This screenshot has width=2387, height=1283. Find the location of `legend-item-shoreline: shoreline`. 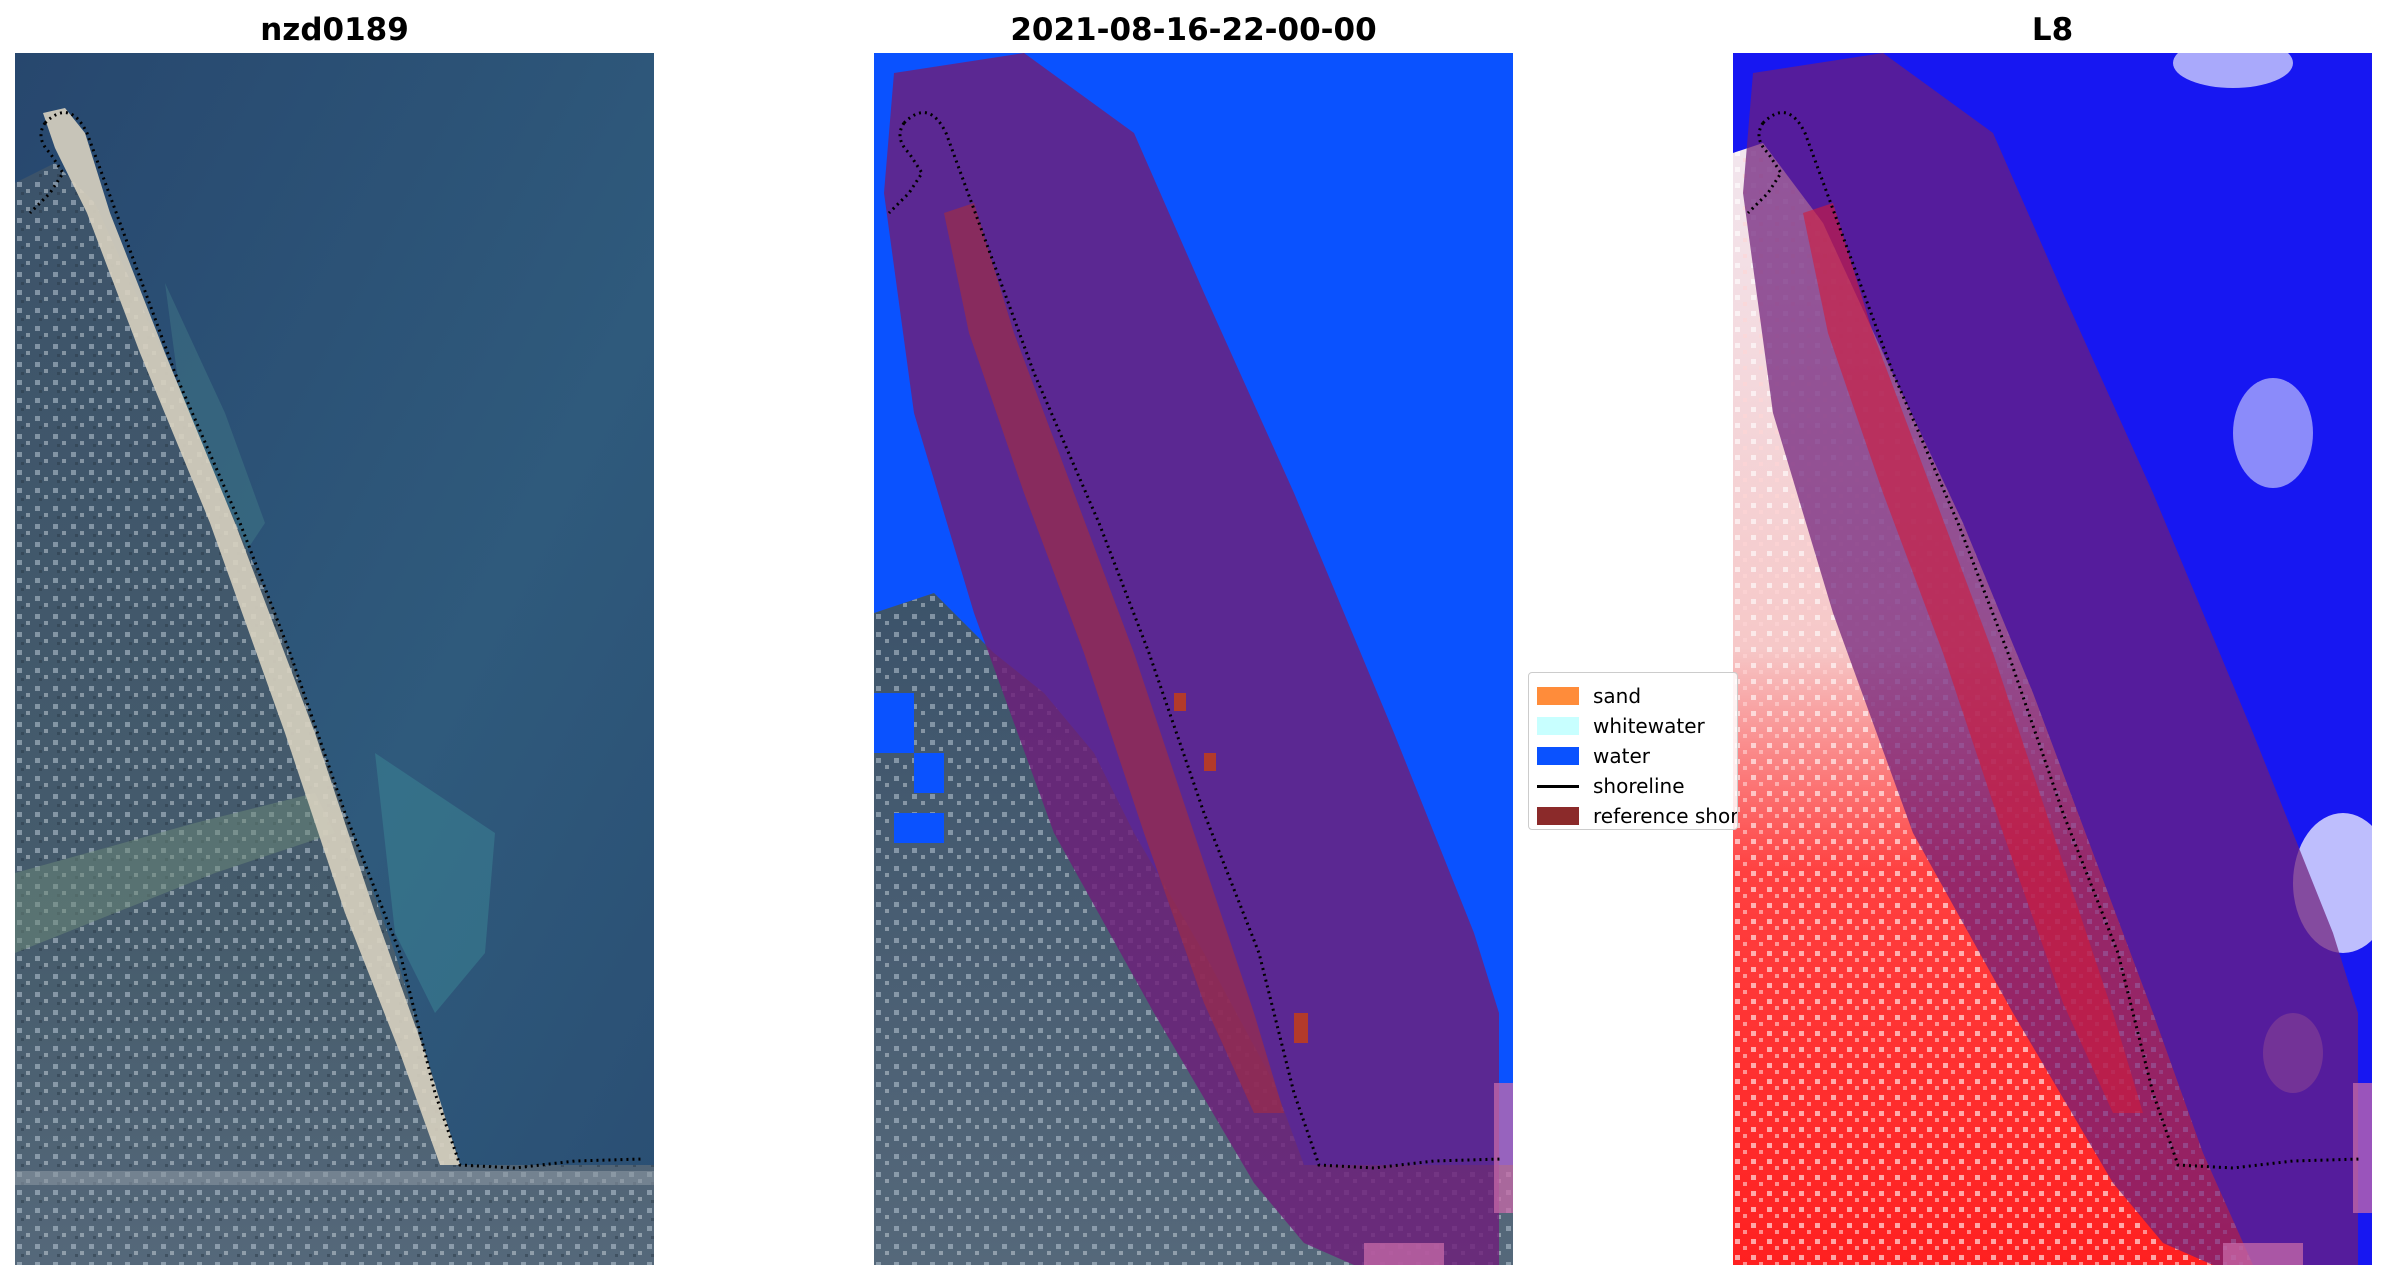

legend-item-shoreline: shoreline is located at coordinates (1611, 786).